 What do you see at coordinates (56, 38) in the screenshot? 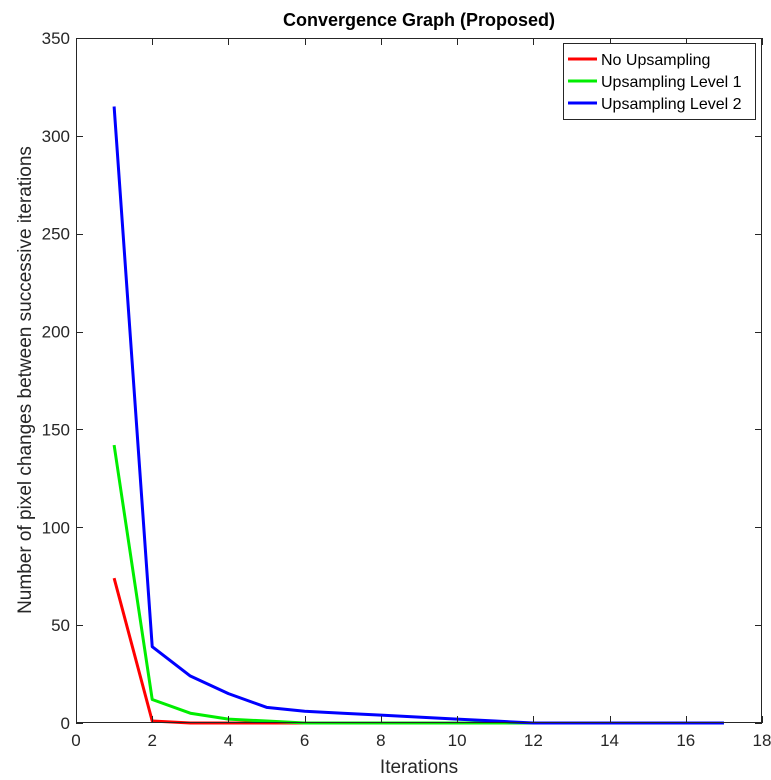
I see `y-tick-label: 350` at bounding box center [56, 38].